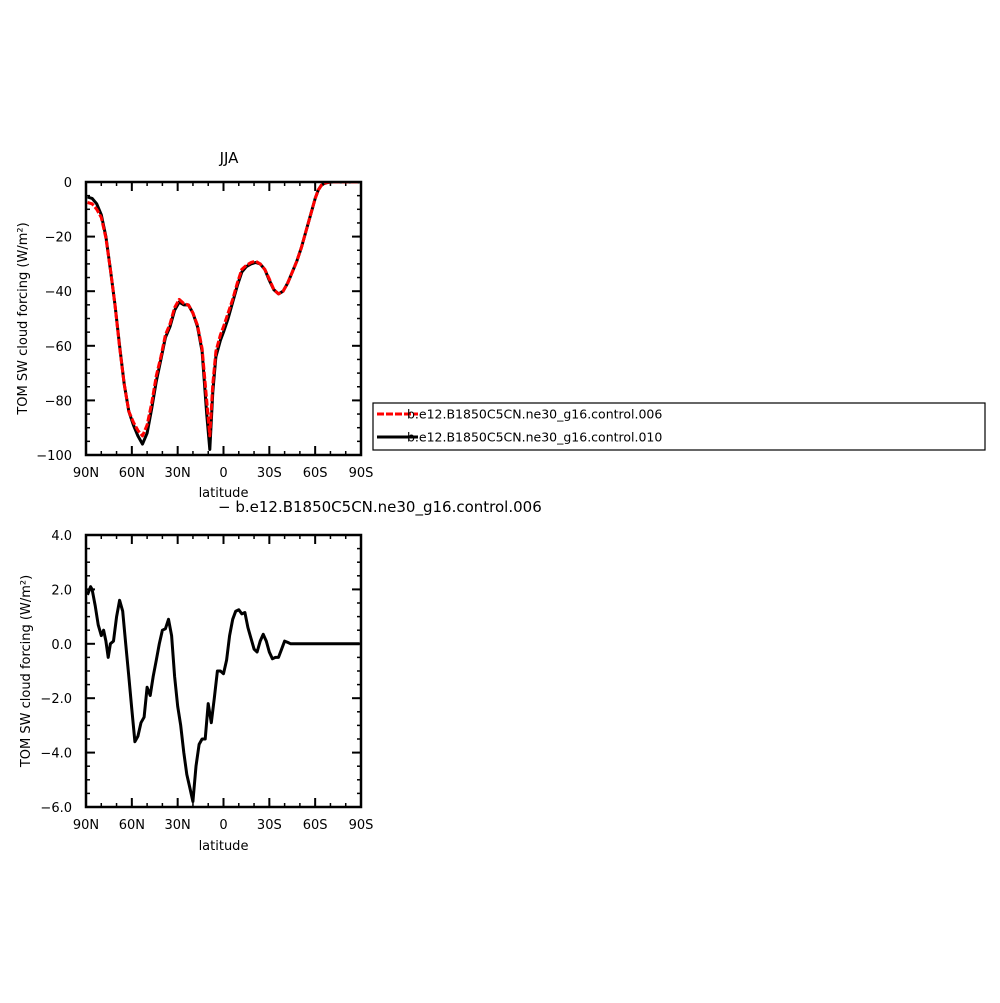  What do you see at coordinates (58, 292) in the screenshot?
I see `y-tick-label: −40` at bounding box center [58, 292].